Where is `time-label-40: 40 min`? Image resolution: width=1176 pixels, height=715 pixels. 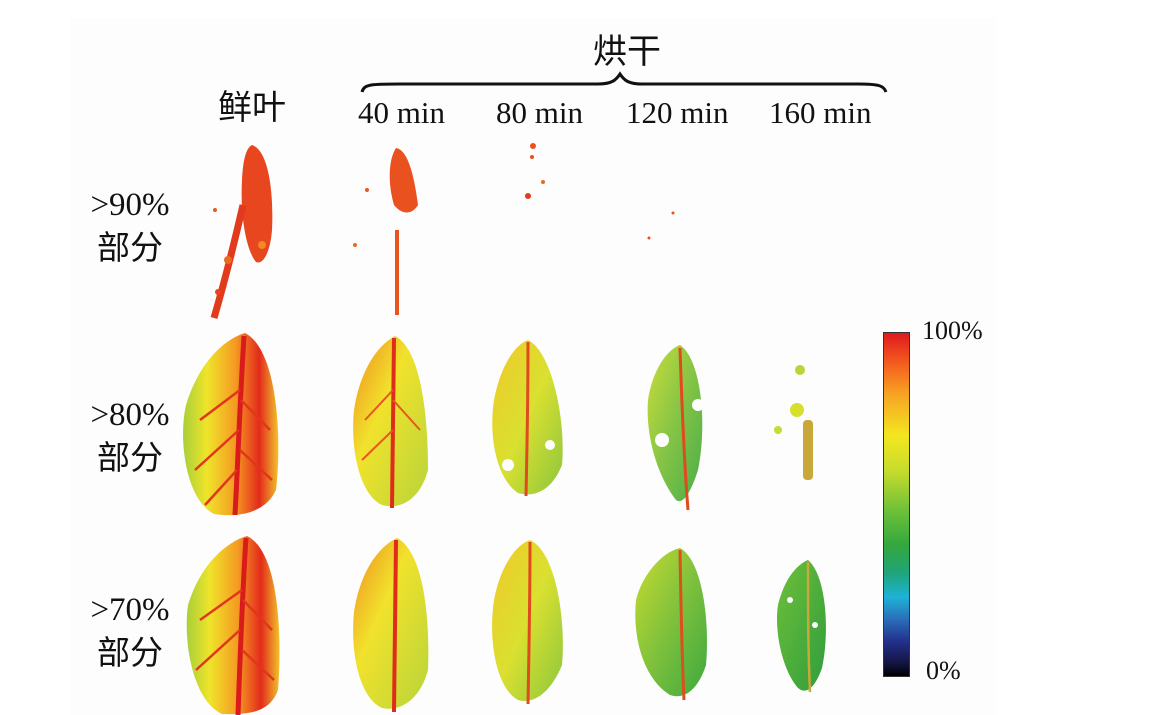 time-label-40: 40 min is located at coordinates (401, 112).